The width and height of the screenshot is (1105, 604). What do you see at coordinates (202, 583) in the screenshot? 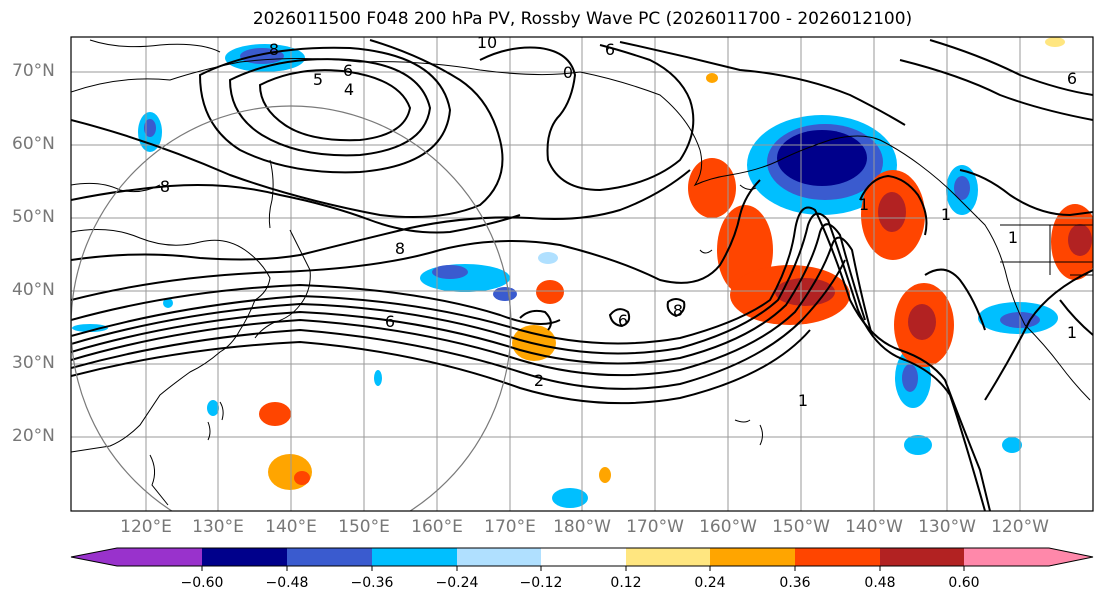
I see `colorbar-tick-label: −0.60` at bounding box center [202, 583].